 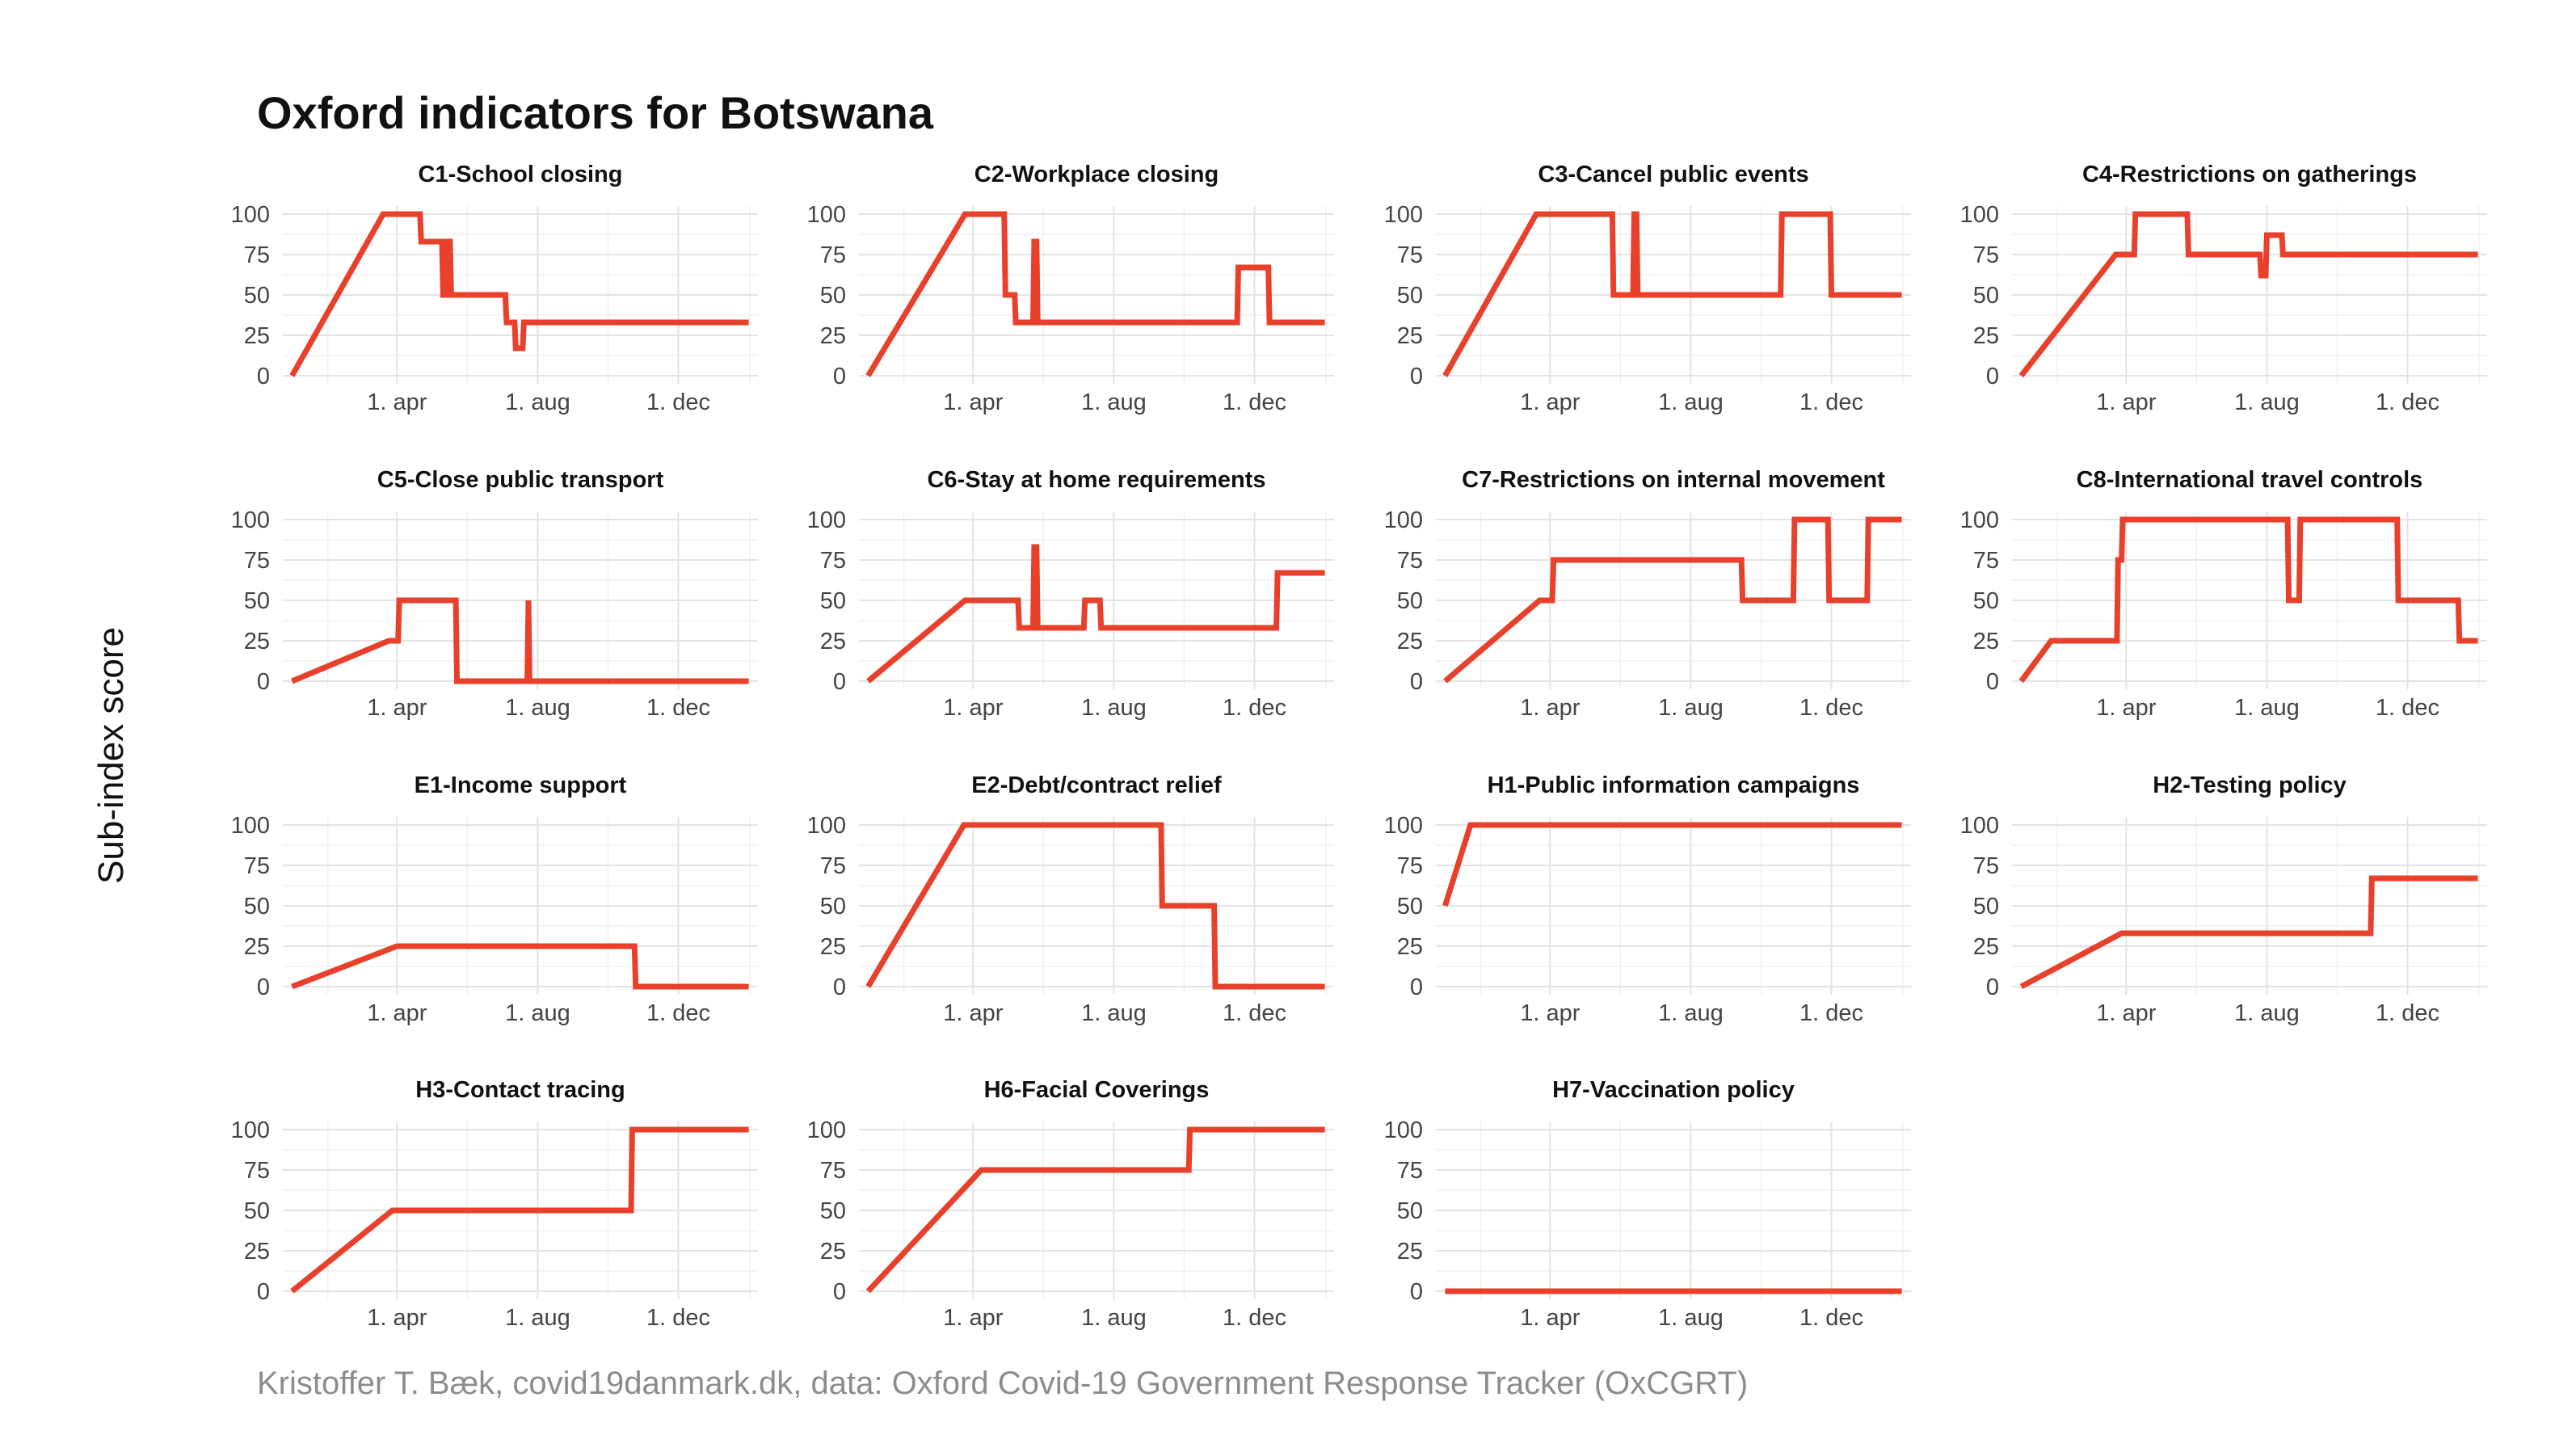 I want to click on panel-title: C5-Close public transport, so click(x=520, y=480).